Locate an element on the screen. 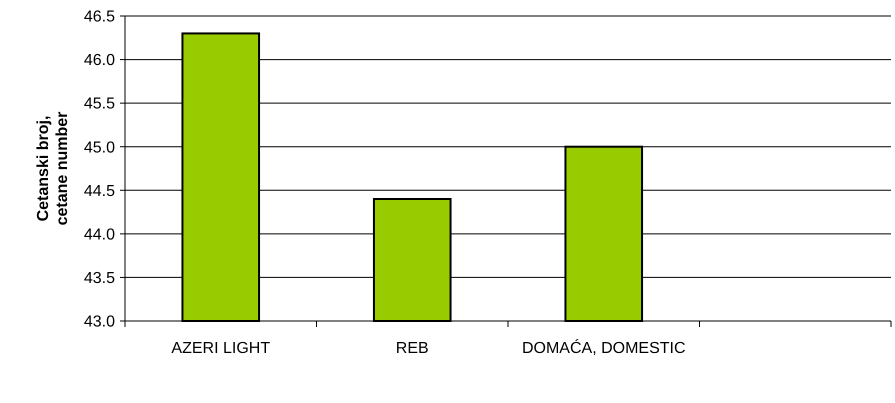  y-tick-label: 46.5 is located at coordinates (100, 17).